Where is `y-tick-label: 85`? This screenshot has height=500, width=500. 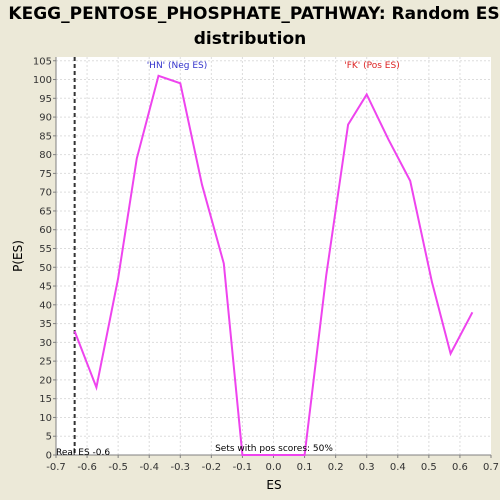
y-tick-label: 85 is located at coordinates (45, 136).